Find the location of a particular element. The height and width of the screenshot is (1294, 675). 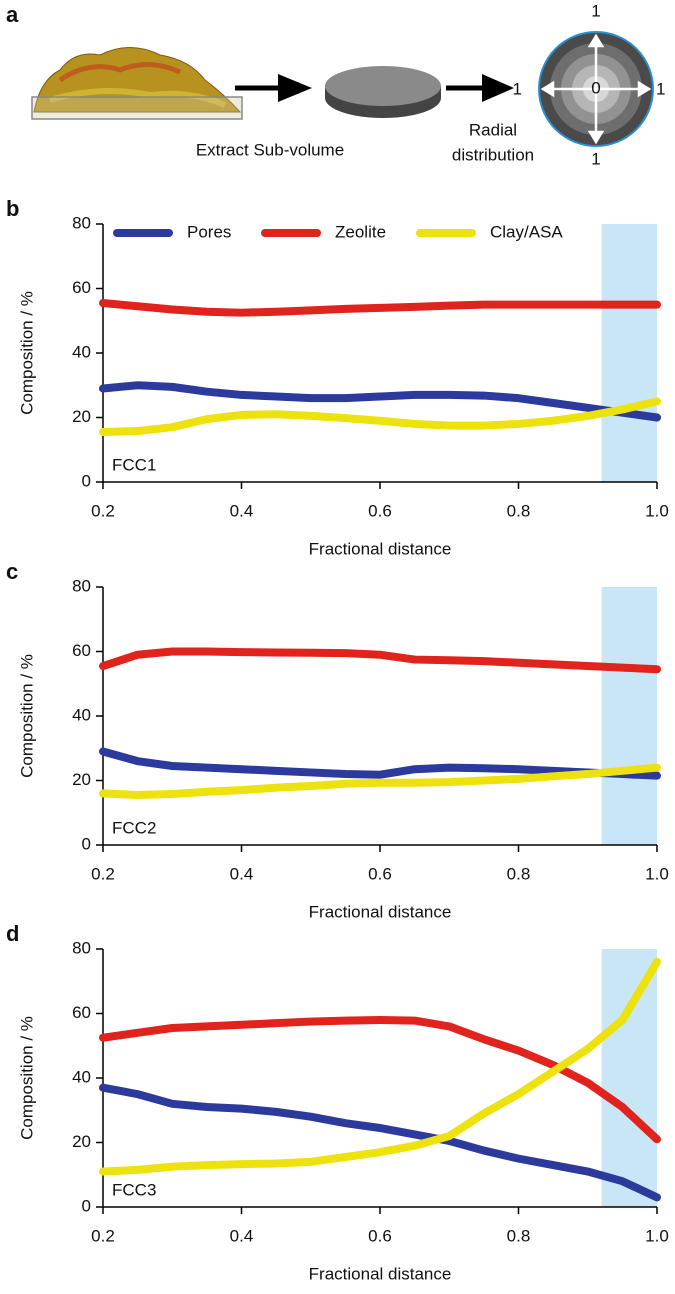

radial-label: 0 is located at coordinates (595, 87).